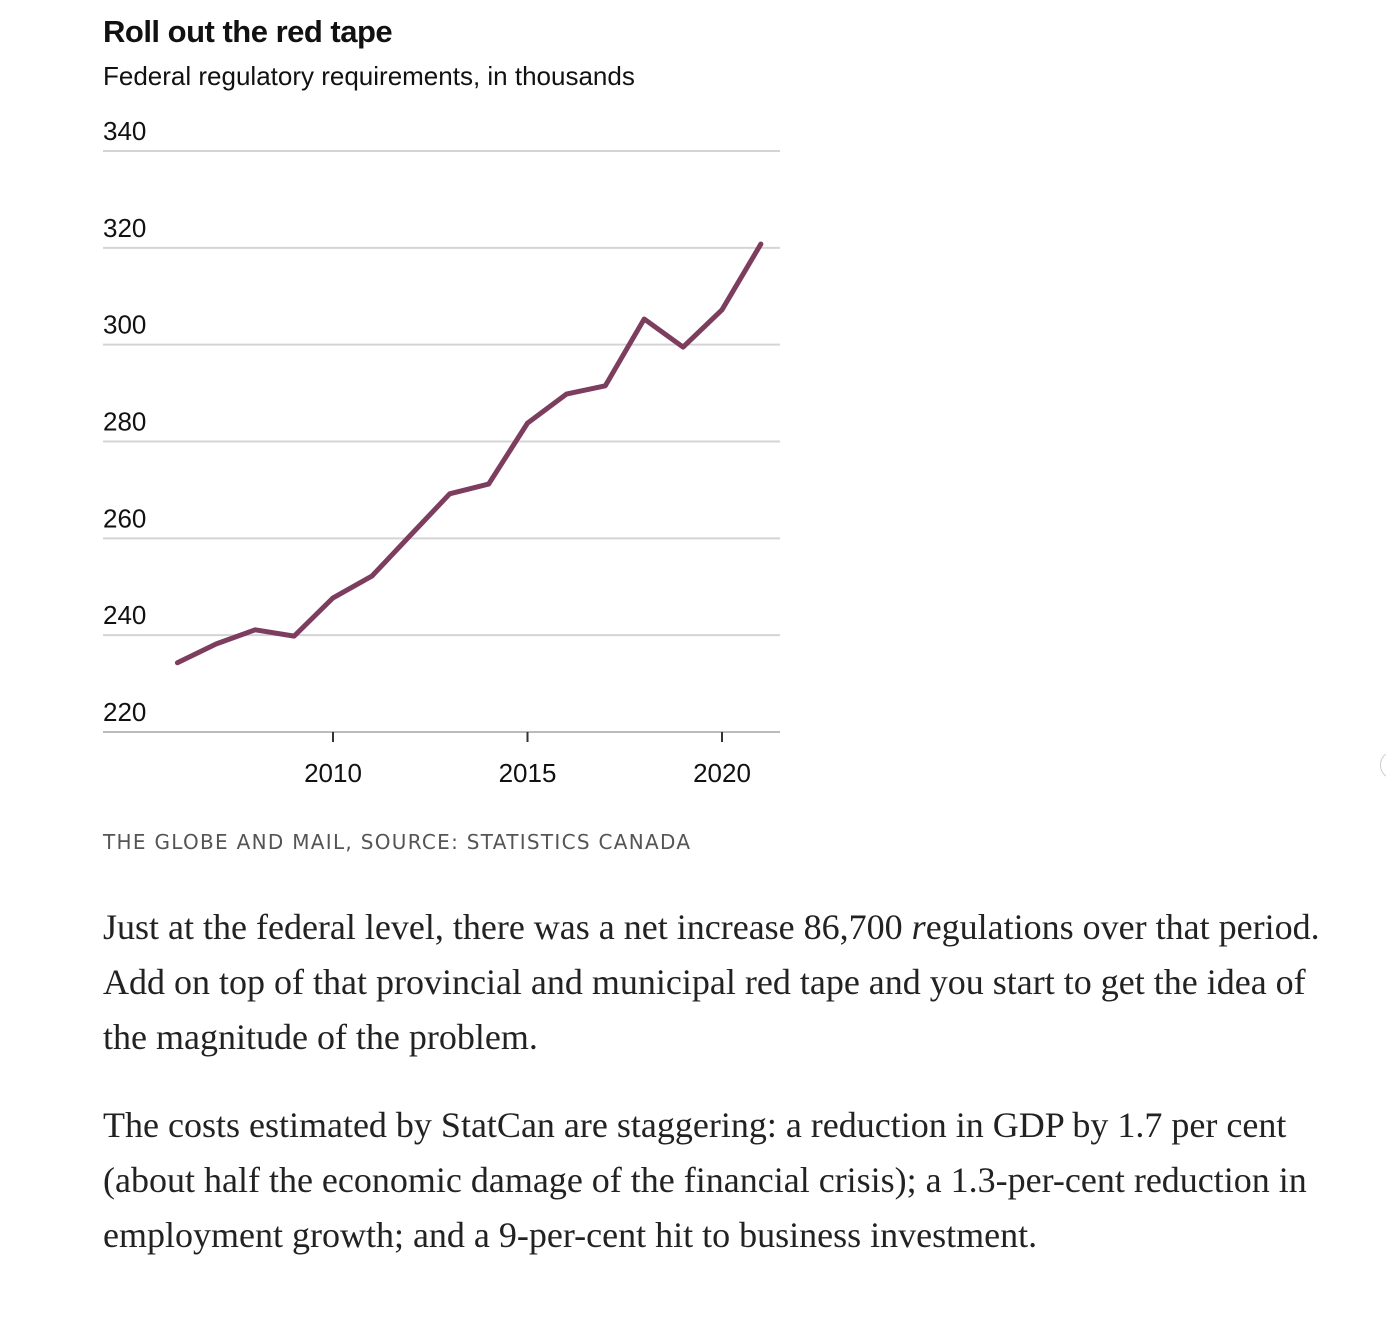  What do you see at coordinates (1383, 765) in the screenshot?
I see `scroll-edge-indicator` at bounding box center [1383, 765].